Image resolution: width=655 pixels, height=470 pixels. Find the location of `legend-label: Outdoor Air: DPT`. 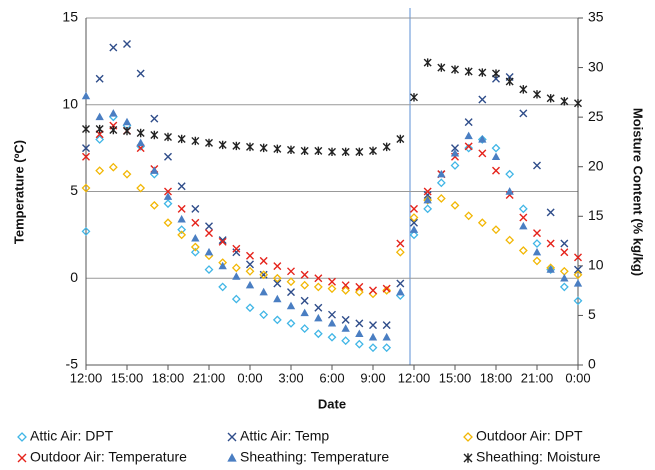

legend-label: Outdoor Air: DPT is located at coordinates (529, 436).